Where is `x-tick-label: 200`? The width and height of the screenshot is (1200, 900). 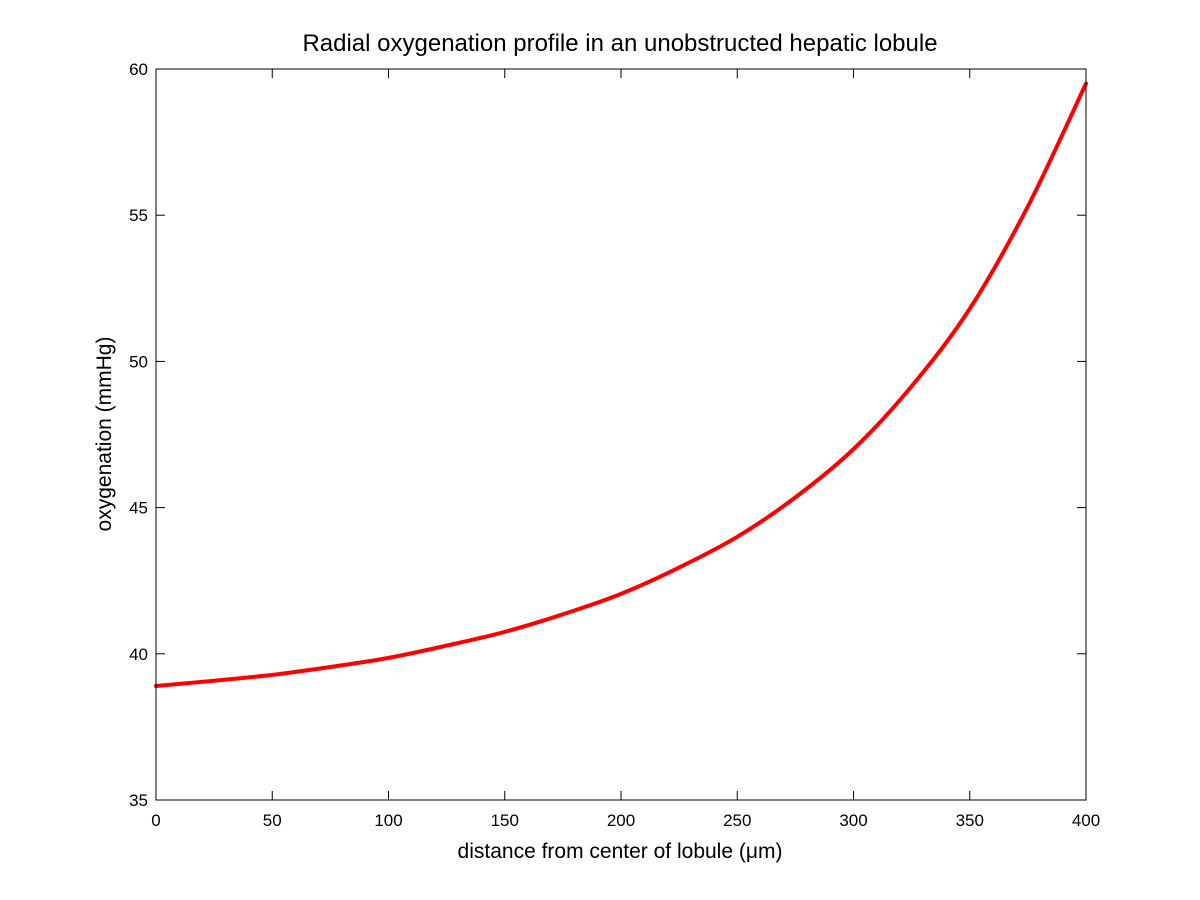
x-tick-label: 200 is located at coordinates (621, 820).